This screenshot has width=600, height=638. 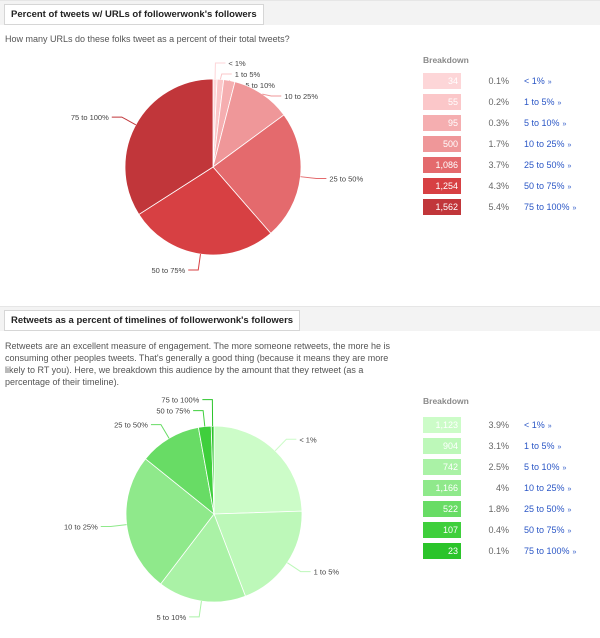 I want to click on breakdown-count: 500, so click(x=442, y=144).